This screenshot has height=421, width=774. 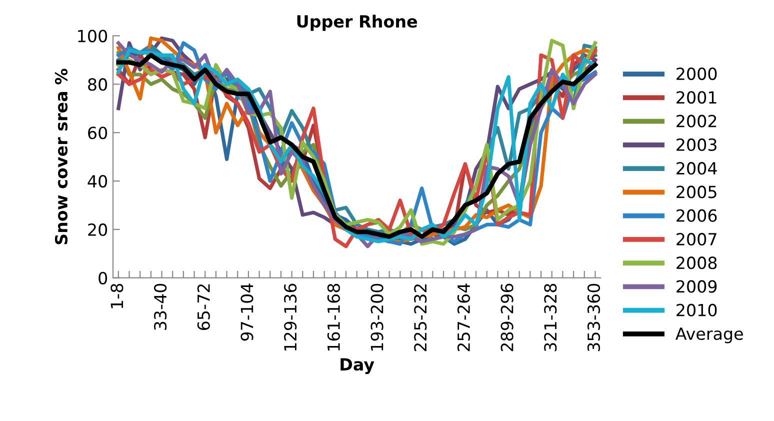 I want to click on legend-label: 2009, so click(x=696, y=286).